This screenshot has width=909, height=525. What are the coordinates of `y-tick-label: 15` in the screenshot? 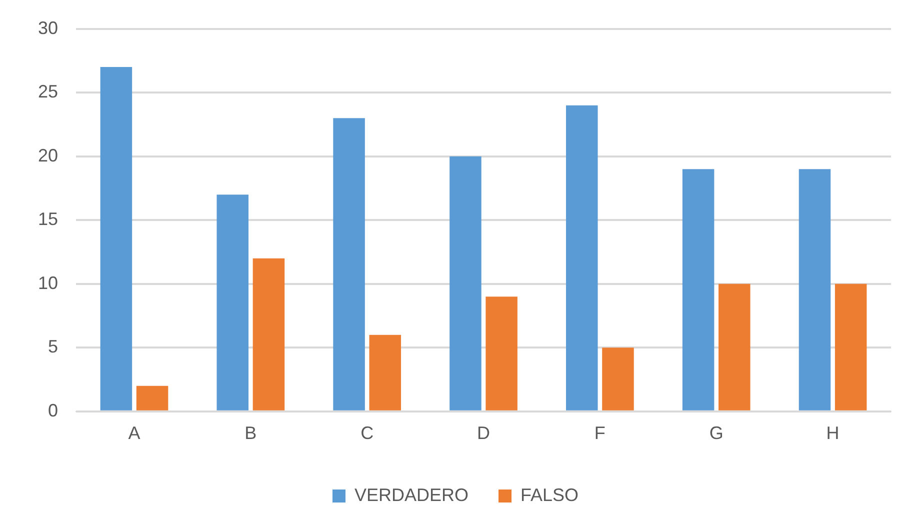 It's located at (48, 219).